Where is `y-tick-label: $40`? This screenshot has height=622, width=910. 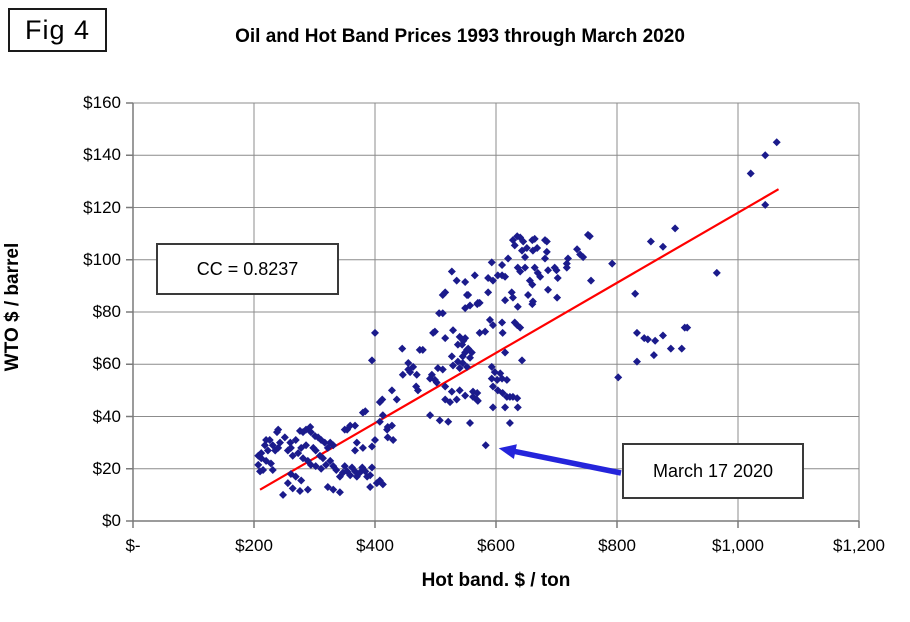 y-tick-label: $40 is located at coordinates (106, 416).